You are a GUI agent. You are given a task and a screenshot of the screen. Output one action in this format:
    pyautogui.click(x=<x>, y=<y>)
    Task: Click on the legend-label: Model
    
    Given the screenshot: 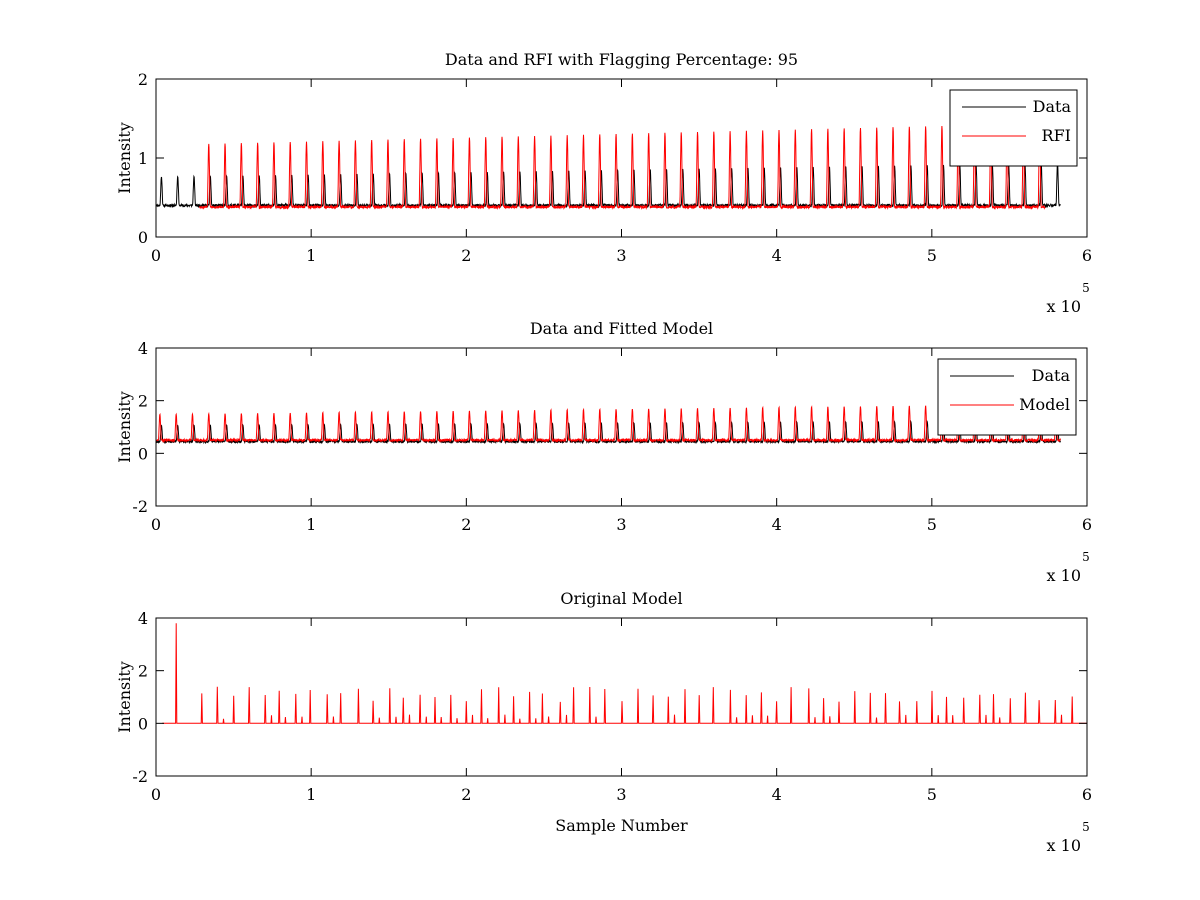 What is the action you would take?
    pyautogui.click(x=1044, y=404)
    